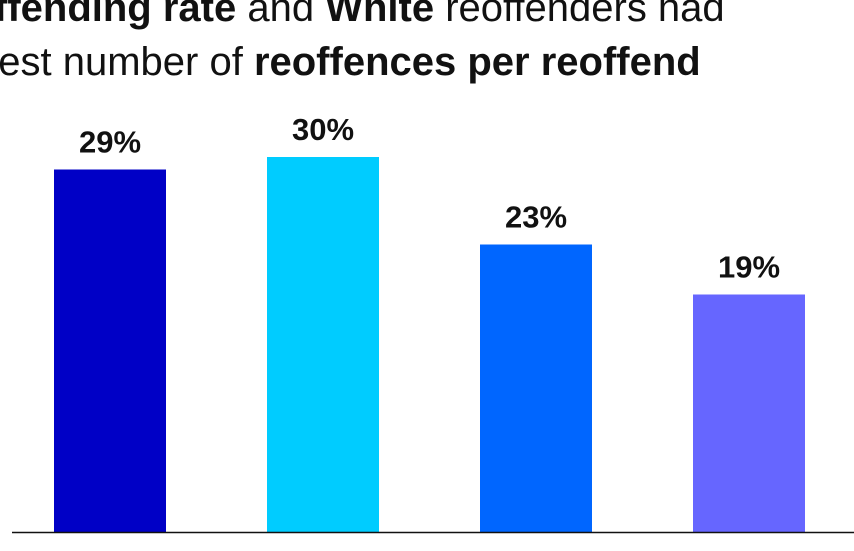 Image resolution: width=854 pixels, height=551 pixels. Describe the element at coordinates (110, 142) in the screenshot. I see `data-label: 29%` at that location.